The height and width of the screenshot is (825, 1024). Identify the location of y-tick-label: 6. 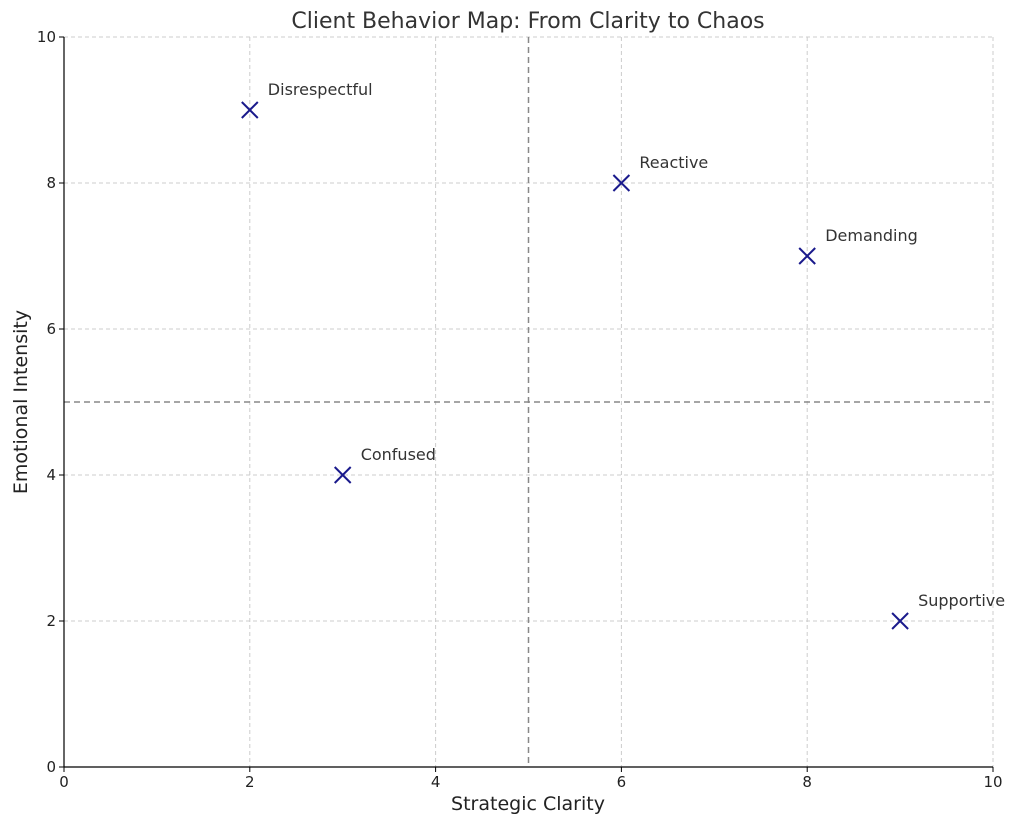
(51, 329).